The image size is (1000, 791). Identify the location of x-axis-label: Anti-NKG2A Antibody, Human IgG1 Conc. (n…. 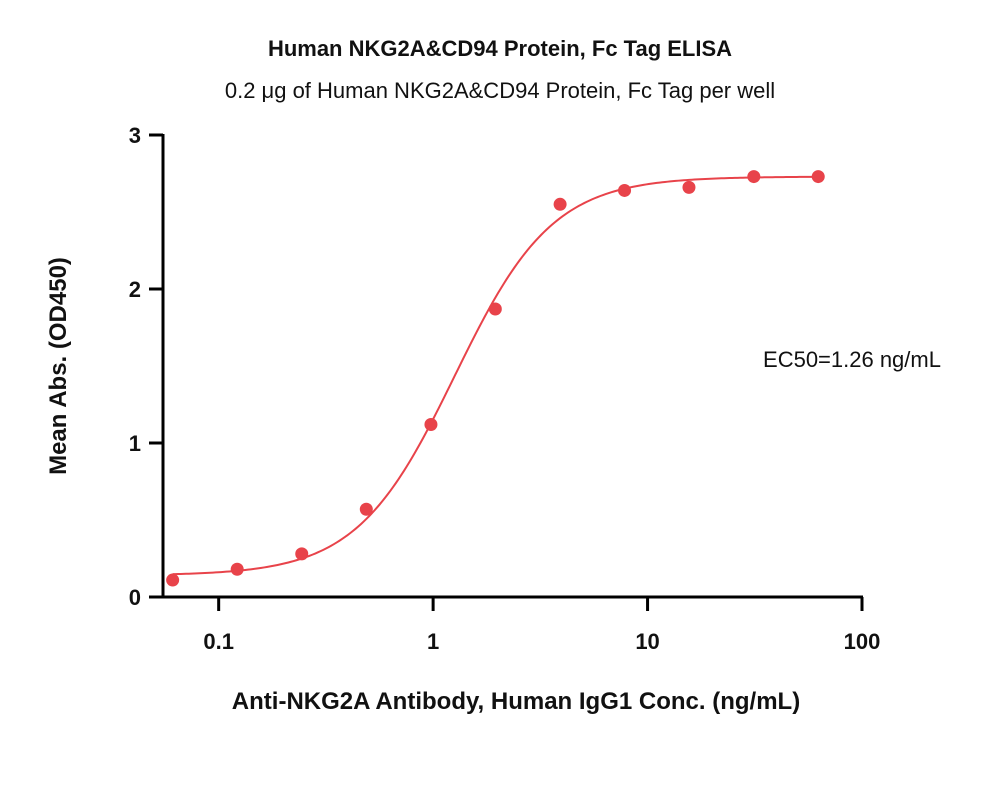
(516, 701).